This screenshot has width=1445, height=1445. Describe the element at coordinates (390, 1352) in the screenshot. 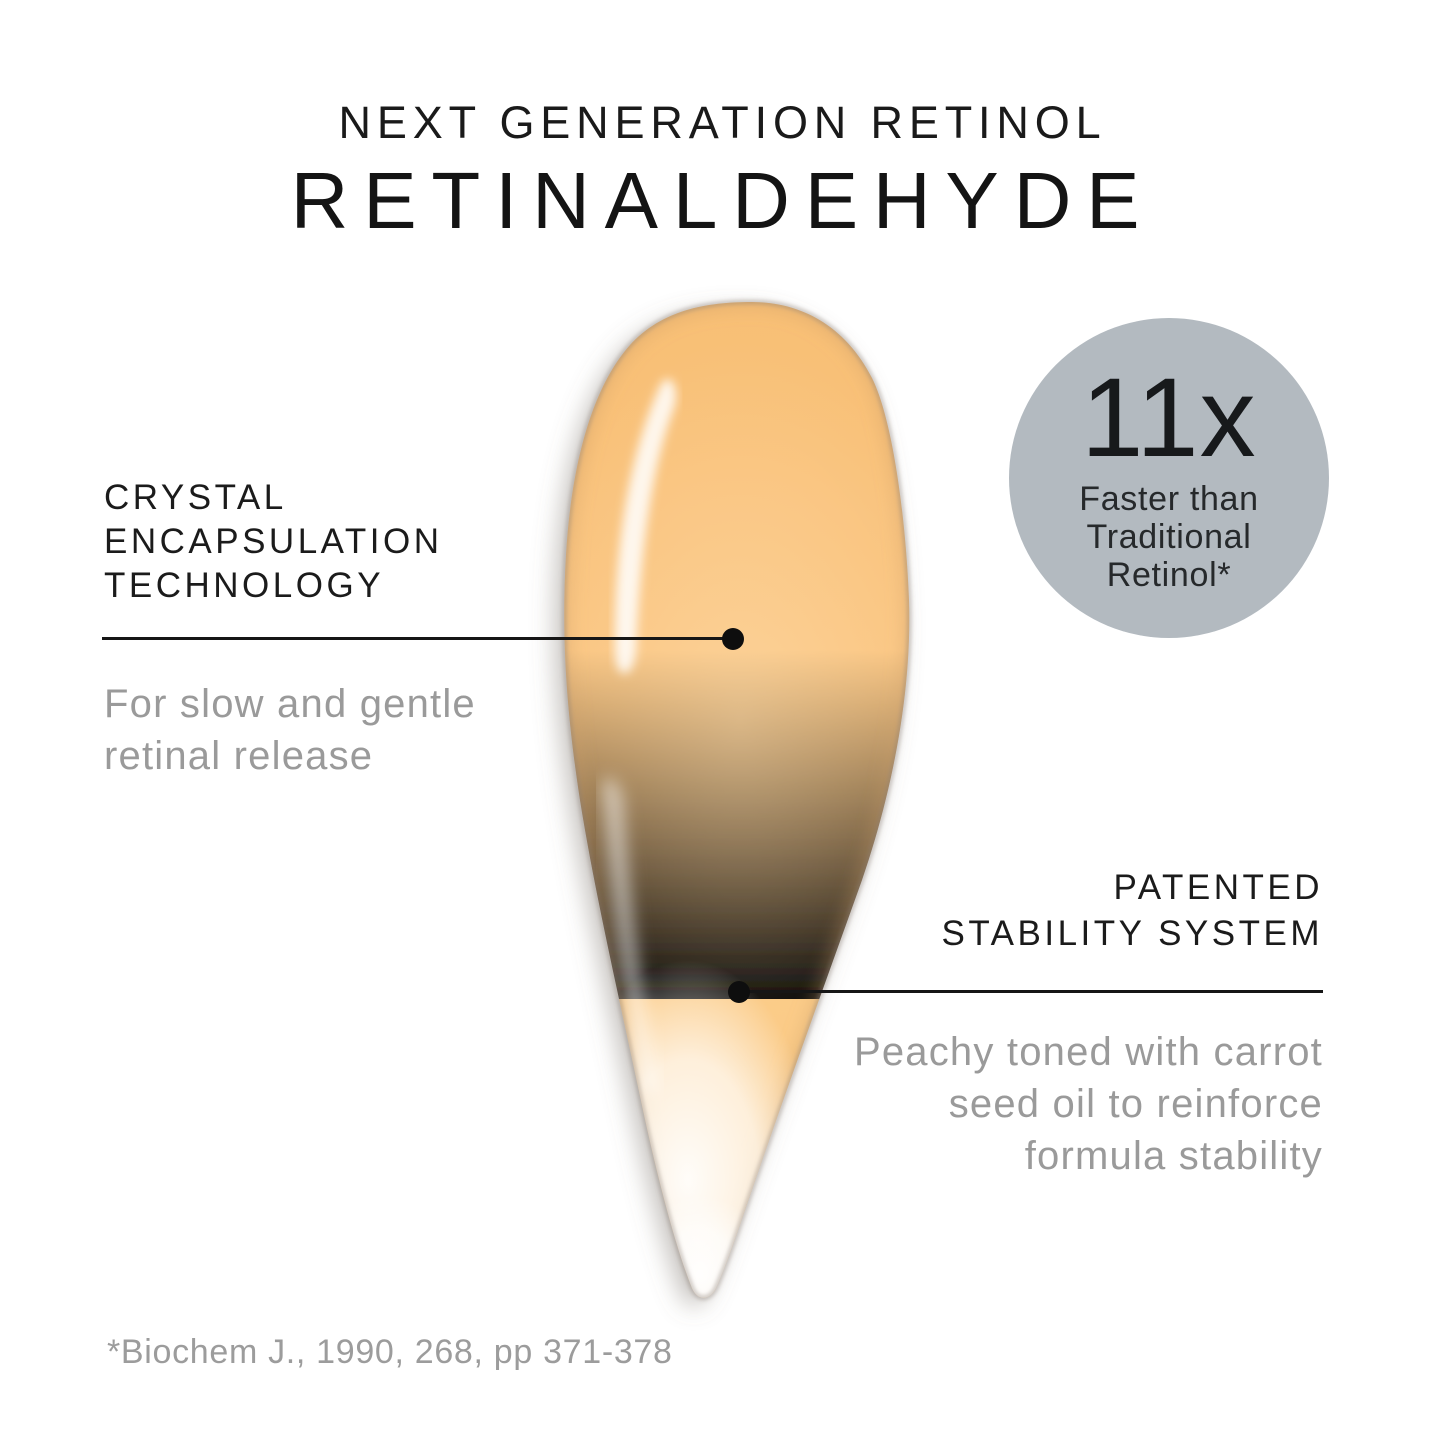

I see `footnote-citation: *Biochem J., 1990, 268, pp 371-378` at that location.